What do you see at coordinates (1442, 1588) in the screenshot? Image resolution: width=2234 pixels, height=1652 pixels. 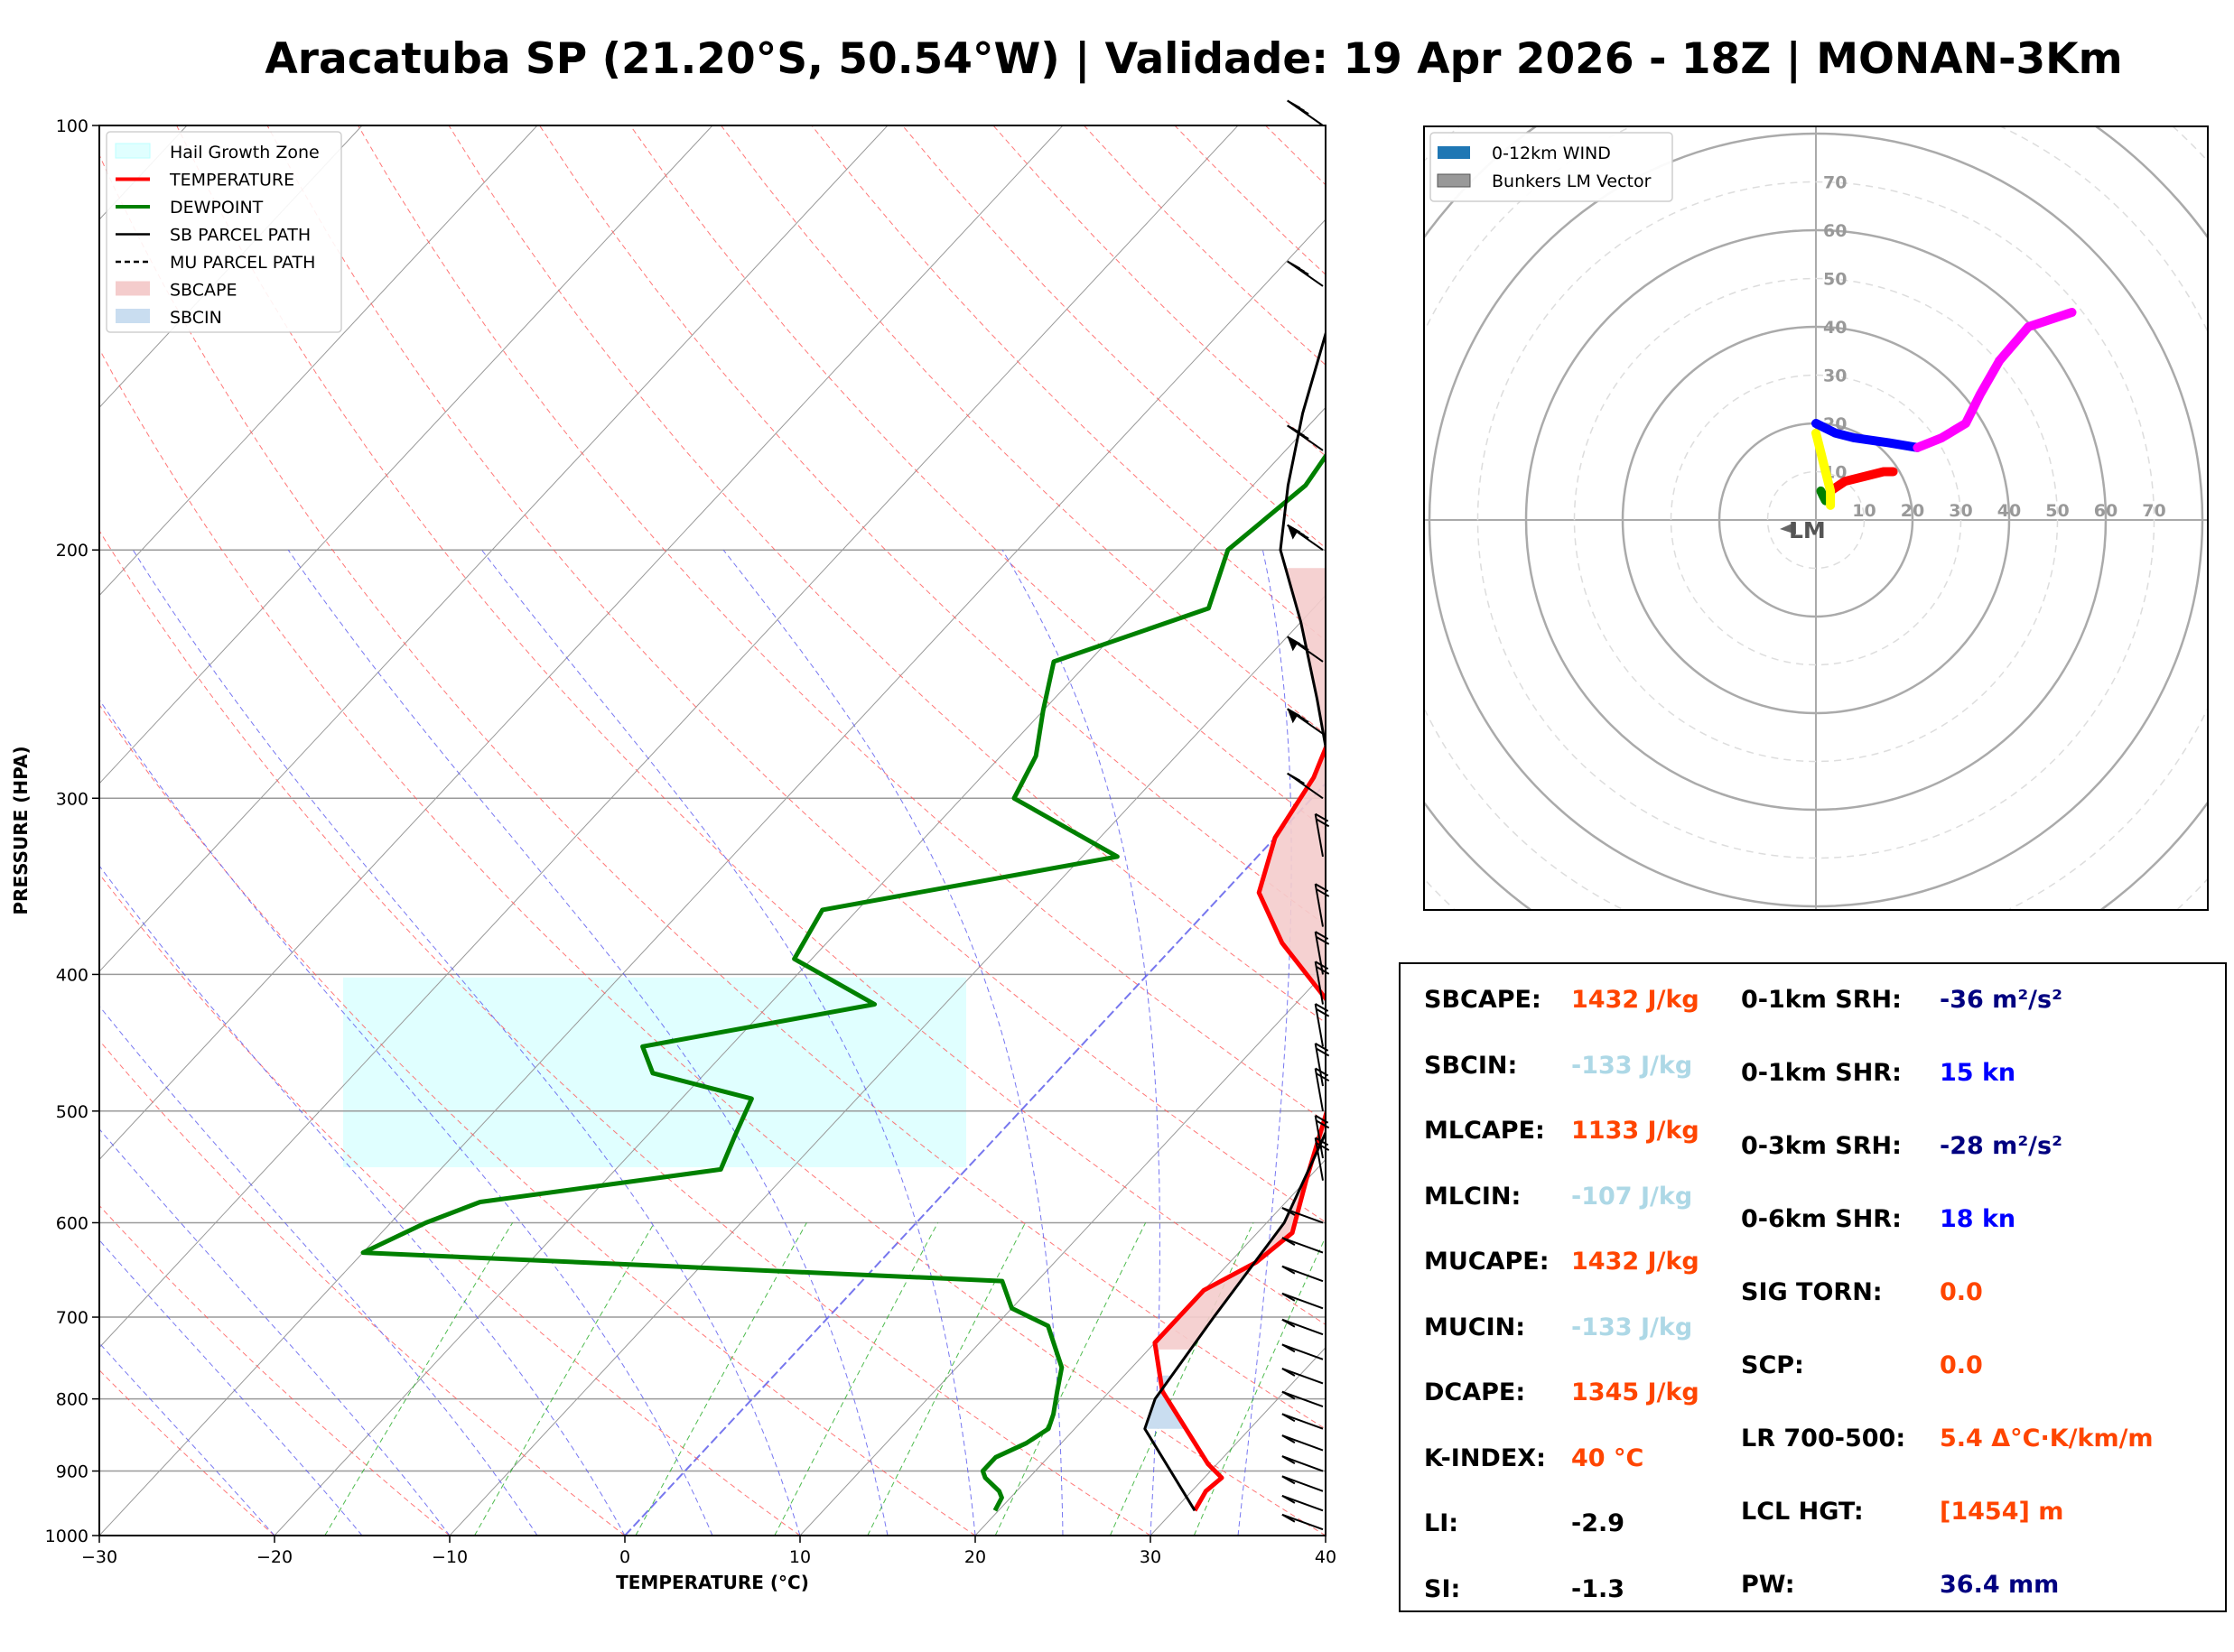 I see `stat-label: SI:` at bounding box center [1442, 1588].